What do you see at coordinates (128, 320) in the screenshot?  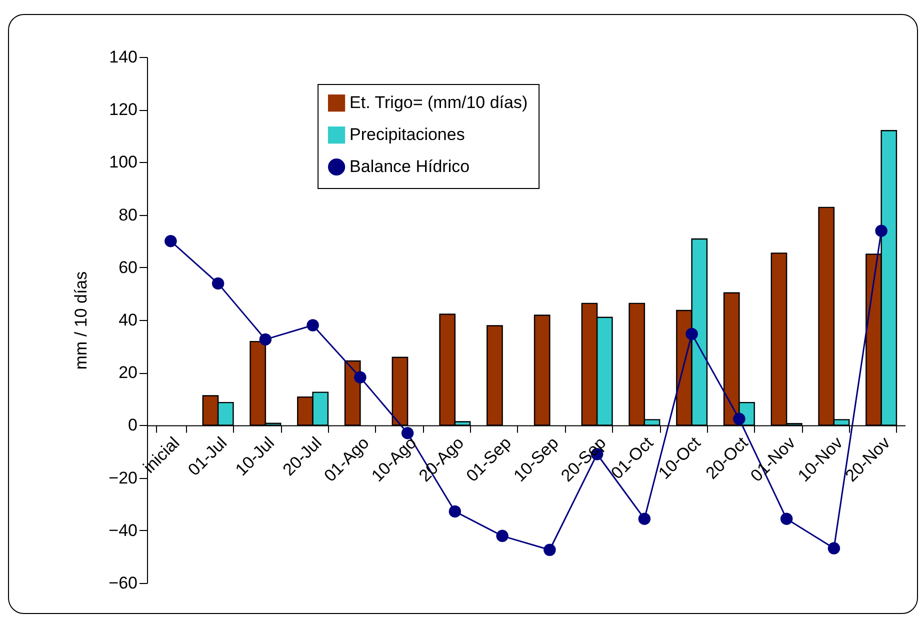 I see `y-tick-label: 40` at bounding box center [128, 320].